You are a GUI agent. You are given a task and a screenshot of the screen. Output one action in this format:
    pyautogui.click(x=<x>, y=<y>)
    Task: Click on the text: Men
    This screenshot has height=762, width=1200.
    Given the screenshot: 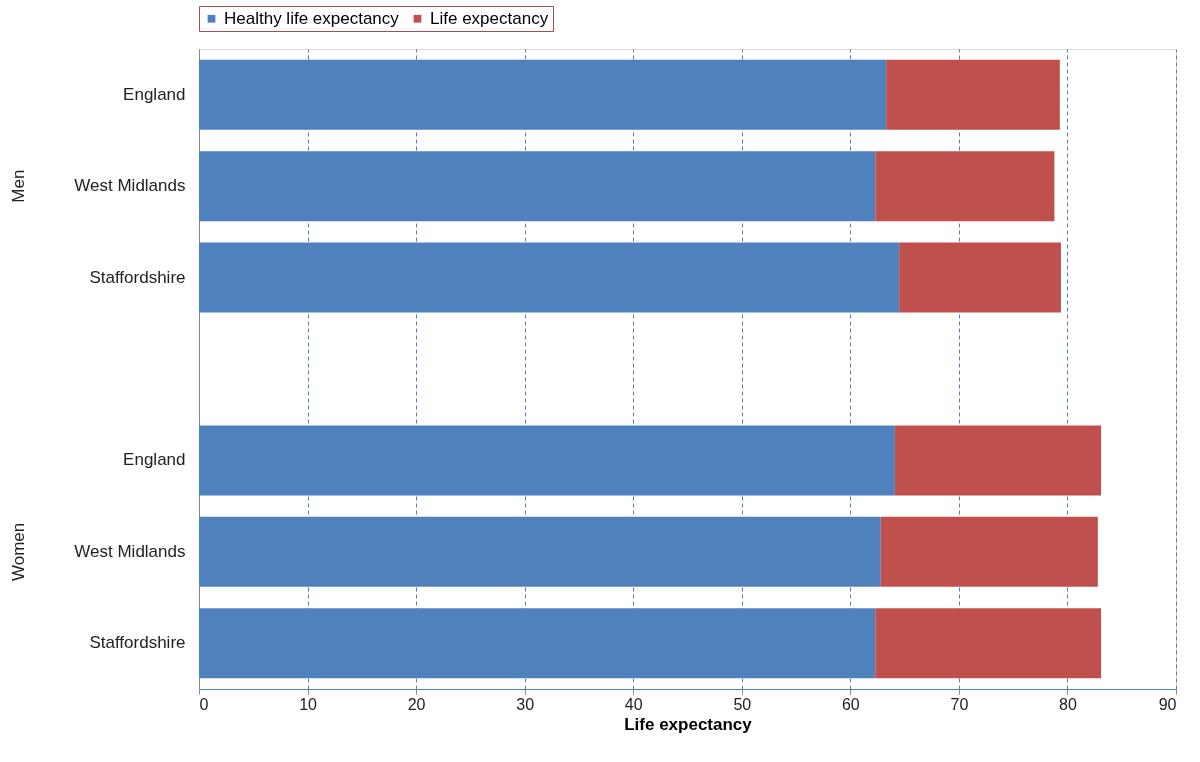 What is the action you would take?
    pyautogui.click(x=18, y=186)
    